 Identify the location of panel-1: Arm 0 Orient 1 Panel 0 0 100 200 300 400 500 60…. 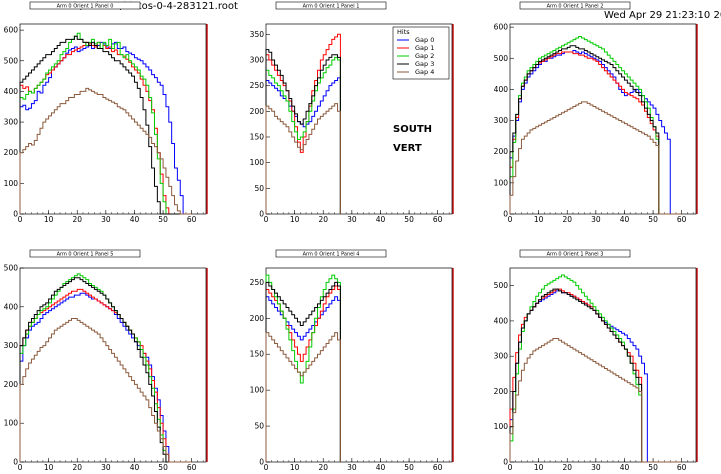
(106, 112).